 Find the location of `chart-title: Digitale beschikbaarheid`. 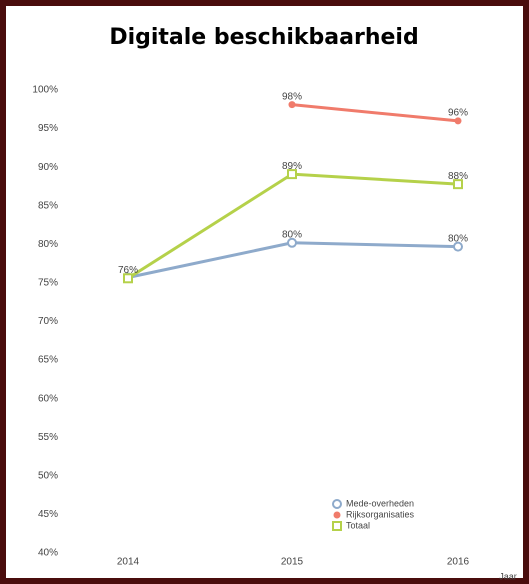

chart-title: Digitale beschikbaarheid is located at coordinates (263, 37).